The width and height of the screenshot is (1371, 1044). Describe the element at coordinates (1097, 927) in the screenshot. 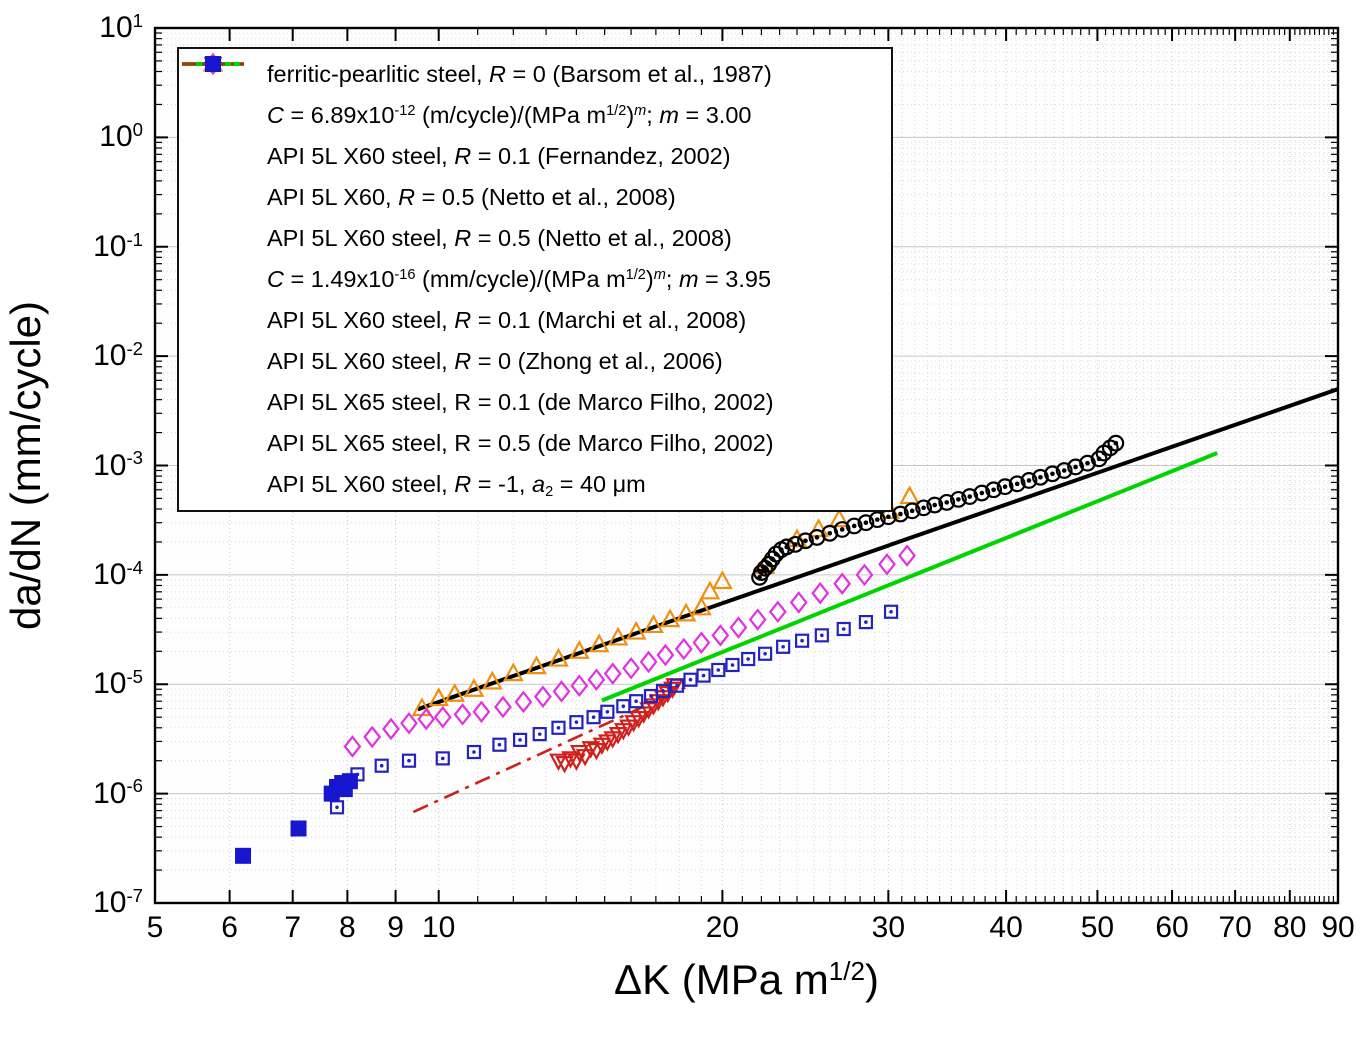

I see `x-tick-label: 50` at that location.